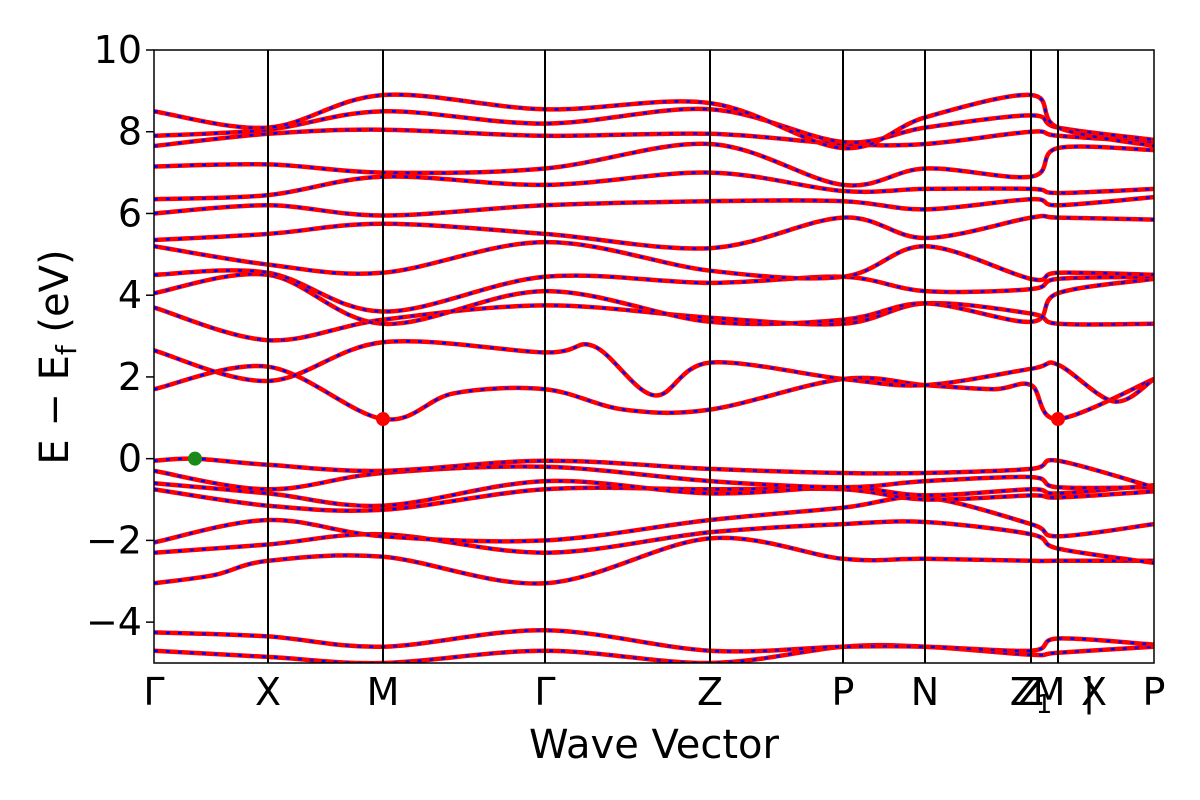 This screenshot has width=1200, height=800. I want to click on x-axis-title: Wave Vector, so click(654, 745).